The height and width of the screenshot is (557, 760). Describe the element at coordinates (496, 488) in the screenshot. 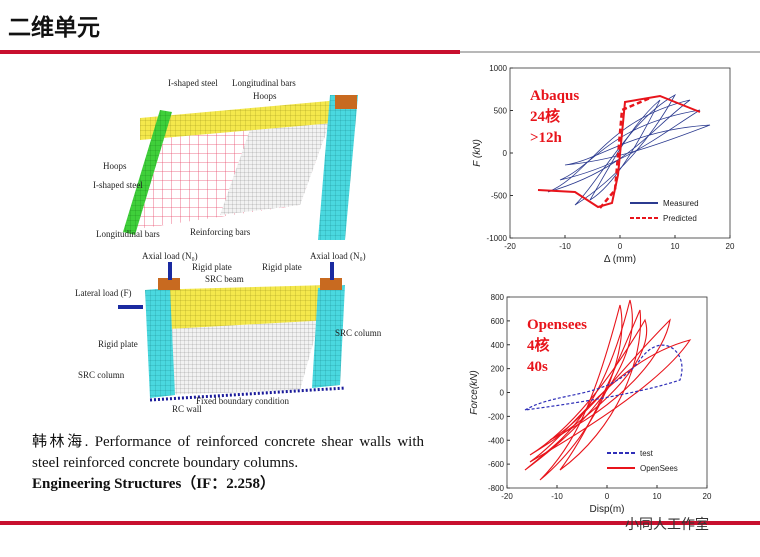

I see `y-tick-label: -800` at that location.